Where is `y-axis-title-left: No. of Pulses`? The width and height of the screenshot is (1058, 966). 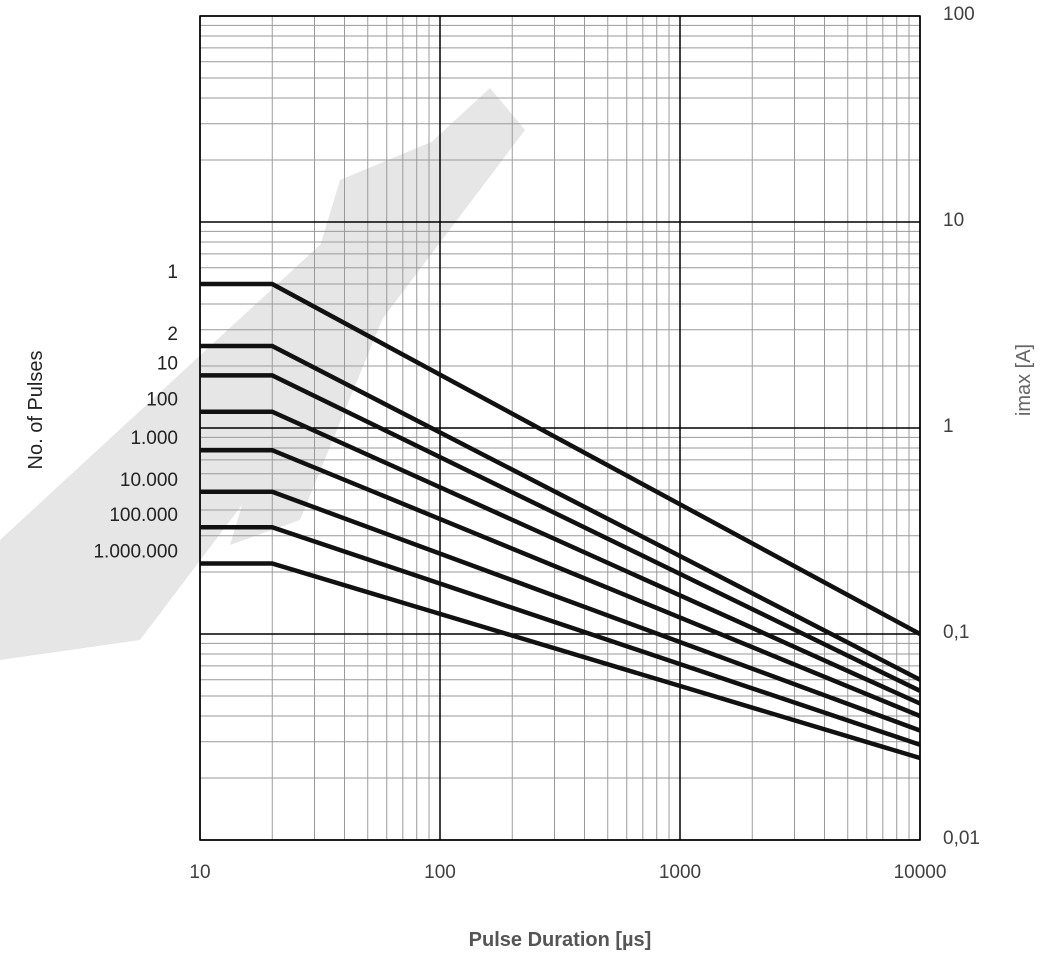
y-axis-title-left: No. of Pulses is located at coordinates (36, 410).